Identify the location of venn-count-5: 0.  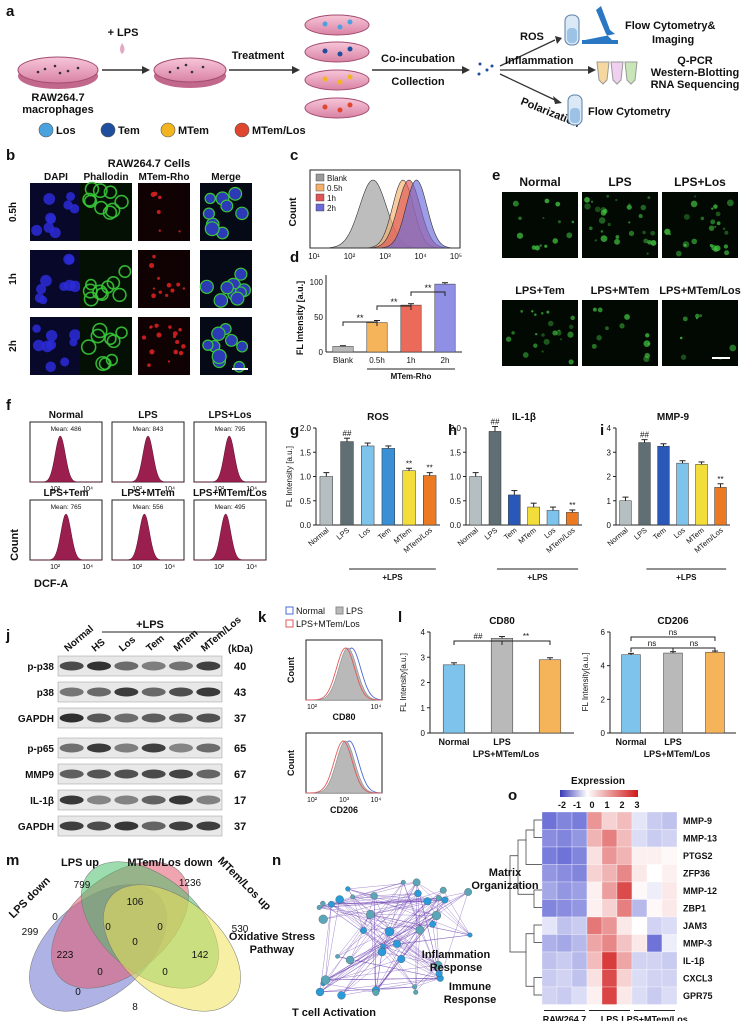
(55, 917).